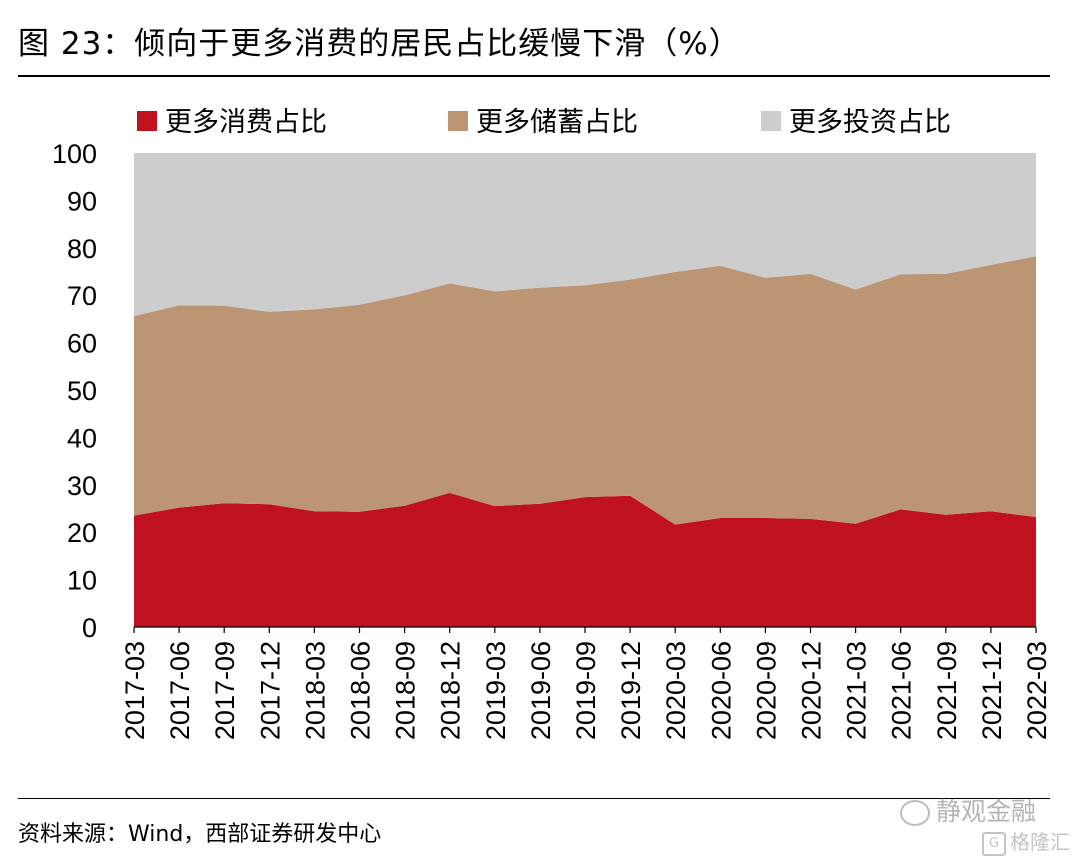  What do you see at coordinates (361, 690) in the screenshot?
I see `x-tick-label: 2018-06` at bounding box center [361, 690].